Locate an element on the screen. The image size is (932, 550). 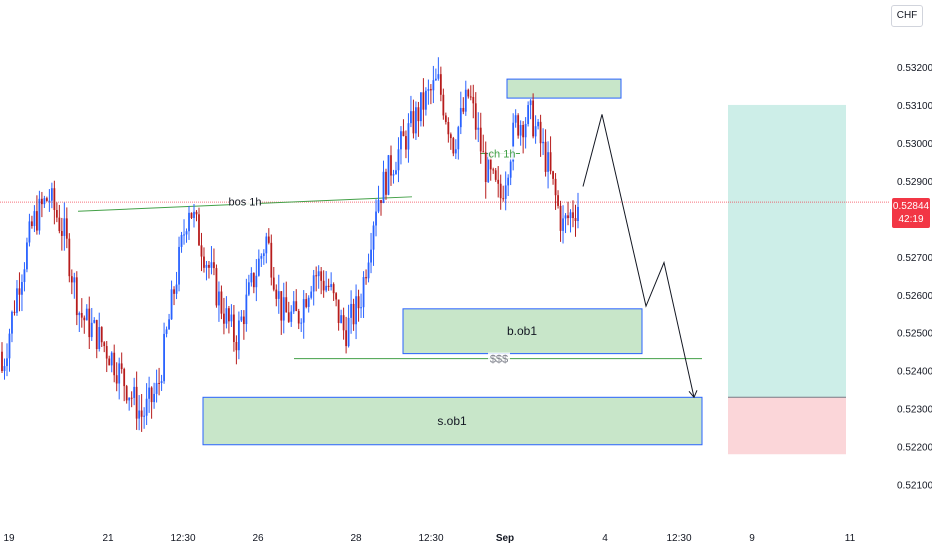
x-tick-label: 4 is located at coordinates (605, 538).